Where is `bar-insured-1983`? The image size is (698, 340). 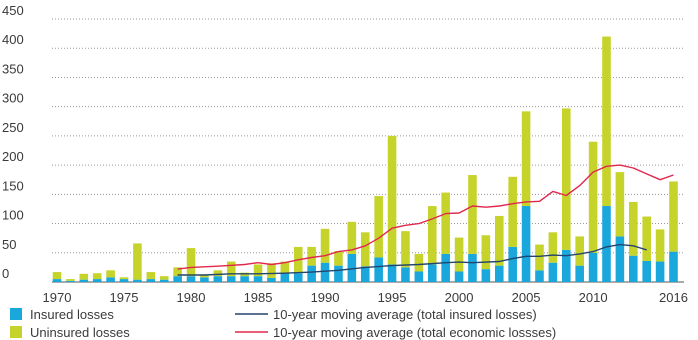 bar-insured-1983 is located at coordinates (231, 279).